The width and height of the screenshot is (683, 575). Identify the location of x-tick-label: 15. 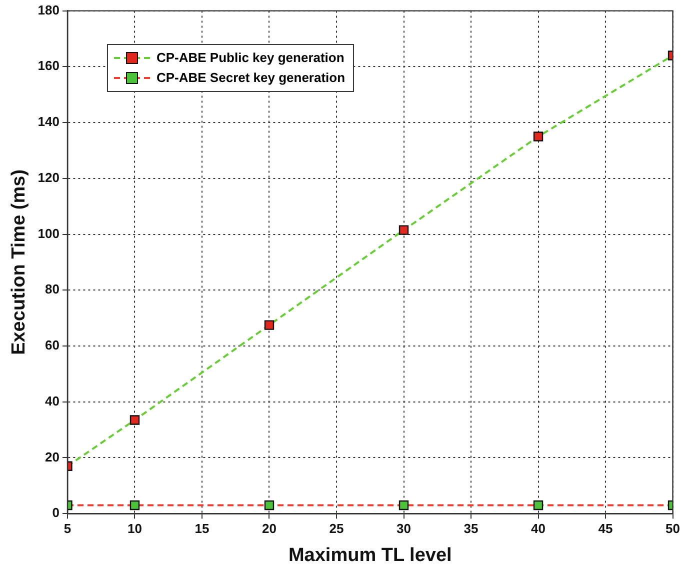
(202, 528).